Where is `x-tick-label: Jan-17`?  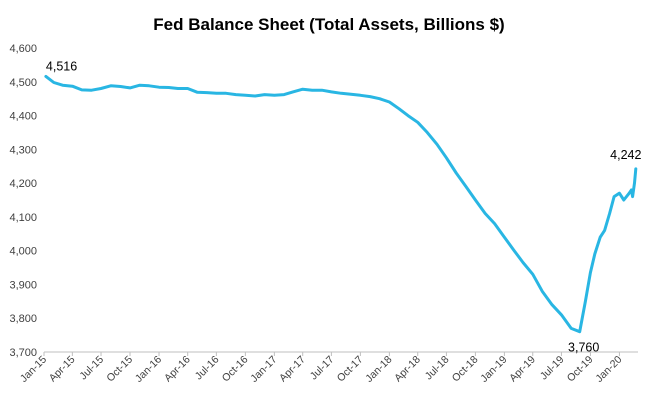
x-tick-label: Jan-17 is located at coordinates (263, 369).